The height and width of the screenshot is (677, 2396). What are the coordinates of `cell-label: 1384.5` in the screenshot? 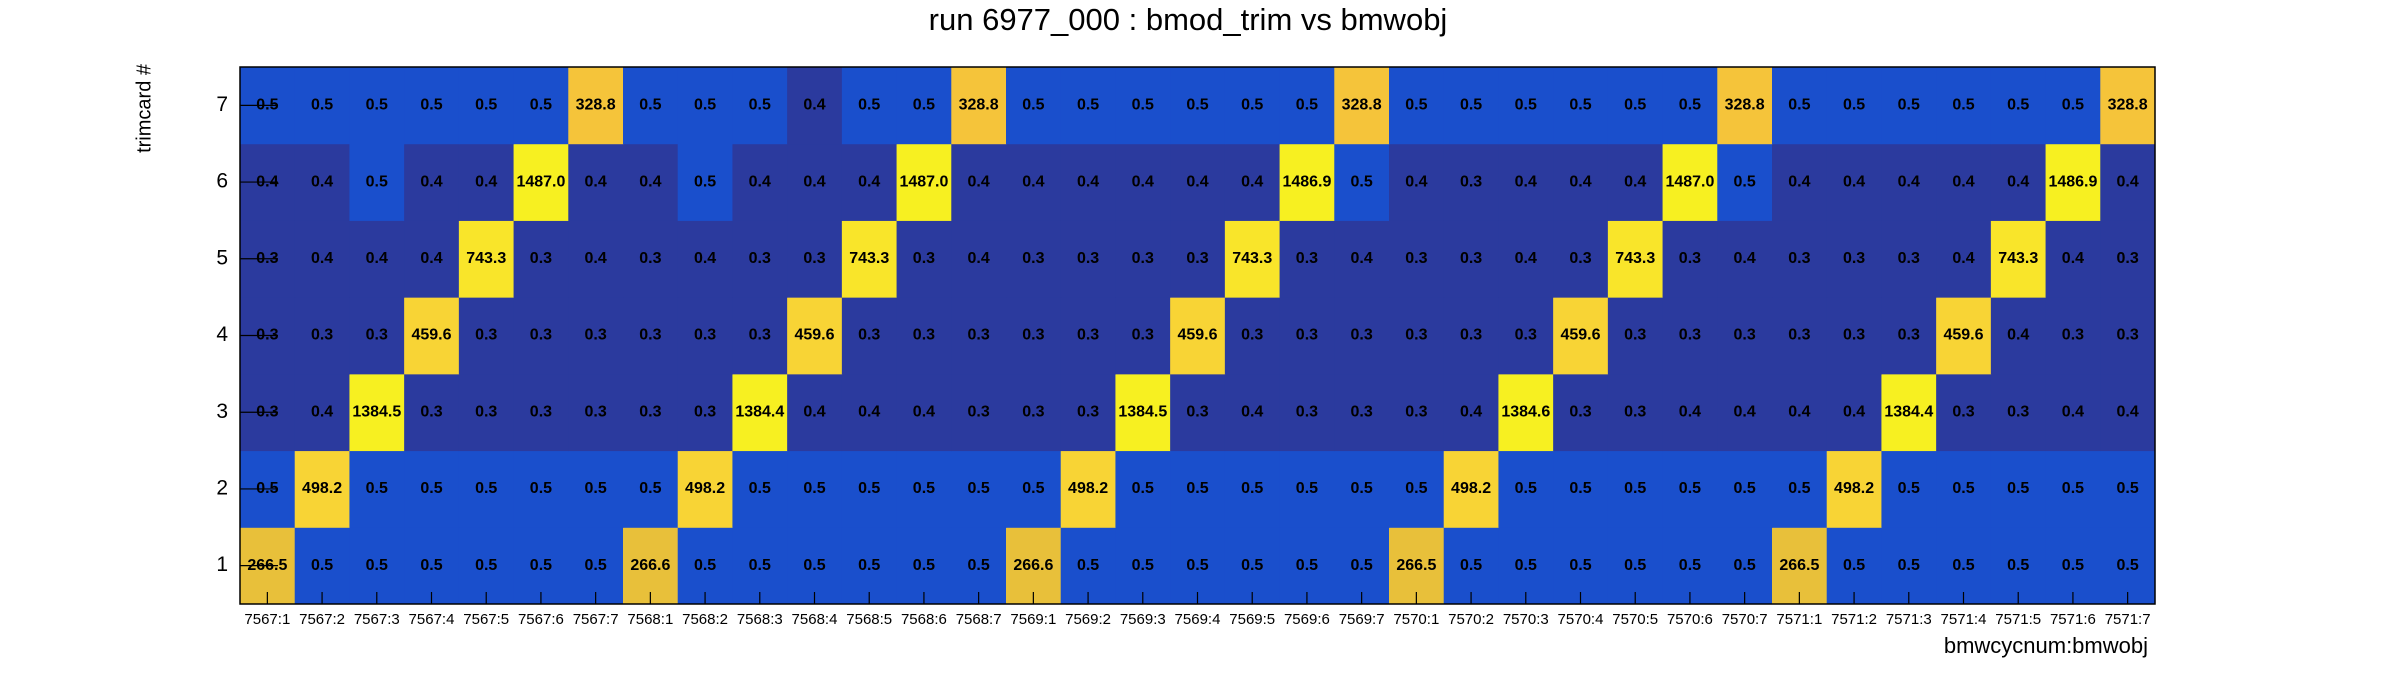 It's located at (376, 411).